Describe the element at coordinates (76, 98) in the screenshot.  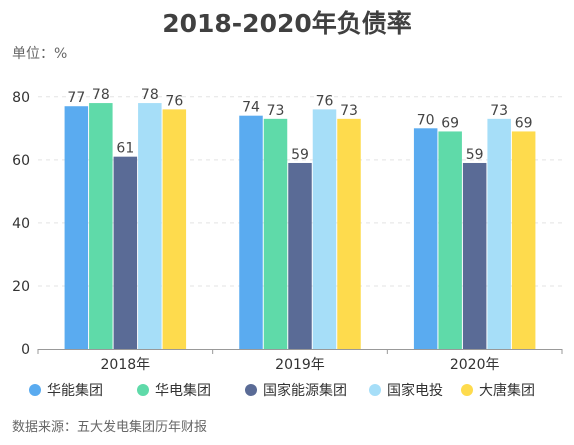
I see `data-label: 77` at that location.